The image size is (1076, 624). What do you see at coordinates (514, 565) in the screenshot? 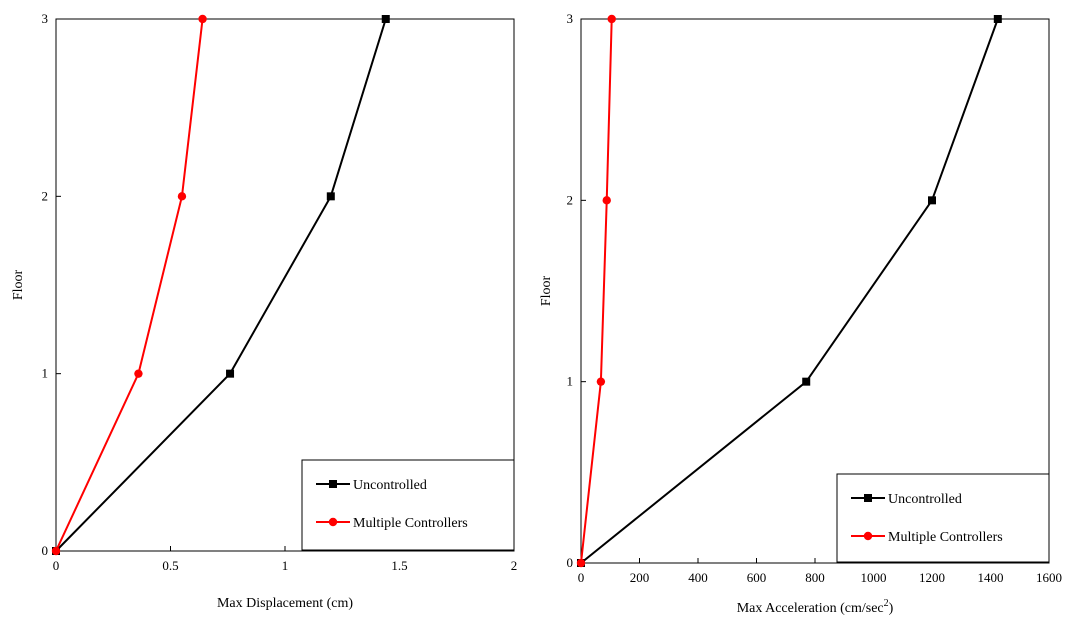
I see `x-tick-label: 2` at bounding box center [514, 565].